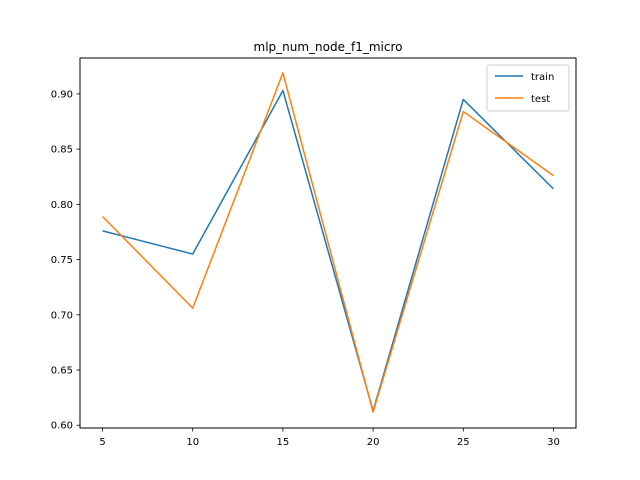 Image resolution: width=640 pixels, height=480 pixels. What do you see at coordinates (329, 438) in the screenshot?
I see `x-axis: 5 10 15 20 25 30` at bounding box center [329, 438].